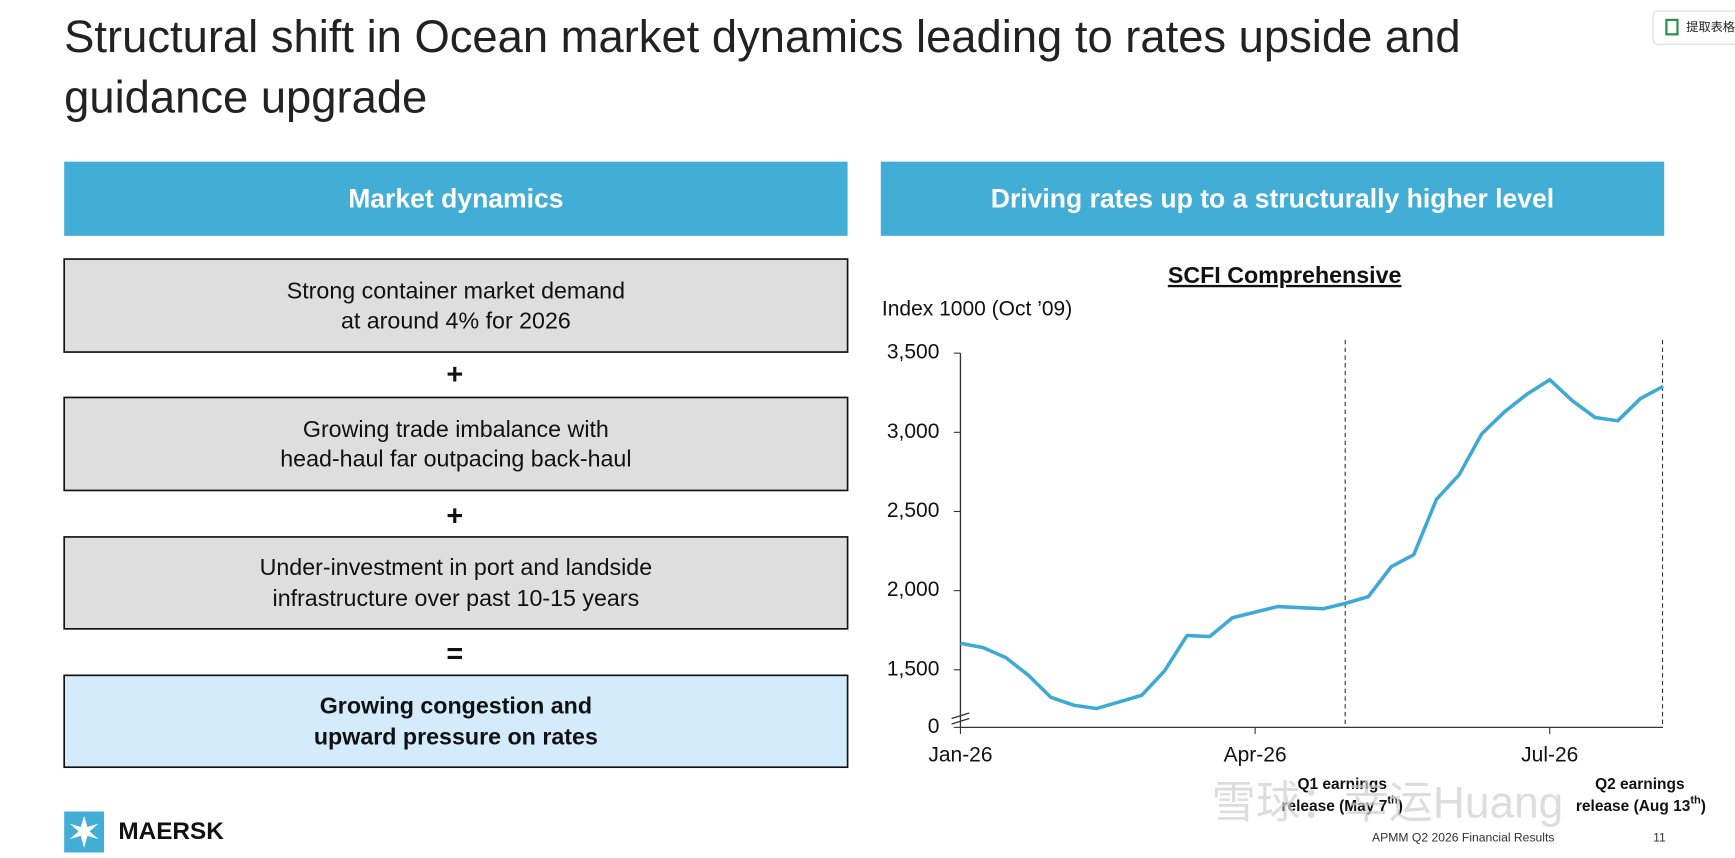 Image resolution: width=1735 pixels, height=858 pixels. What do you see at coordinates (1255, 755) in the screenshot?
I see `x-tick-label: Apr-26` at bounding box center [1255, 755].